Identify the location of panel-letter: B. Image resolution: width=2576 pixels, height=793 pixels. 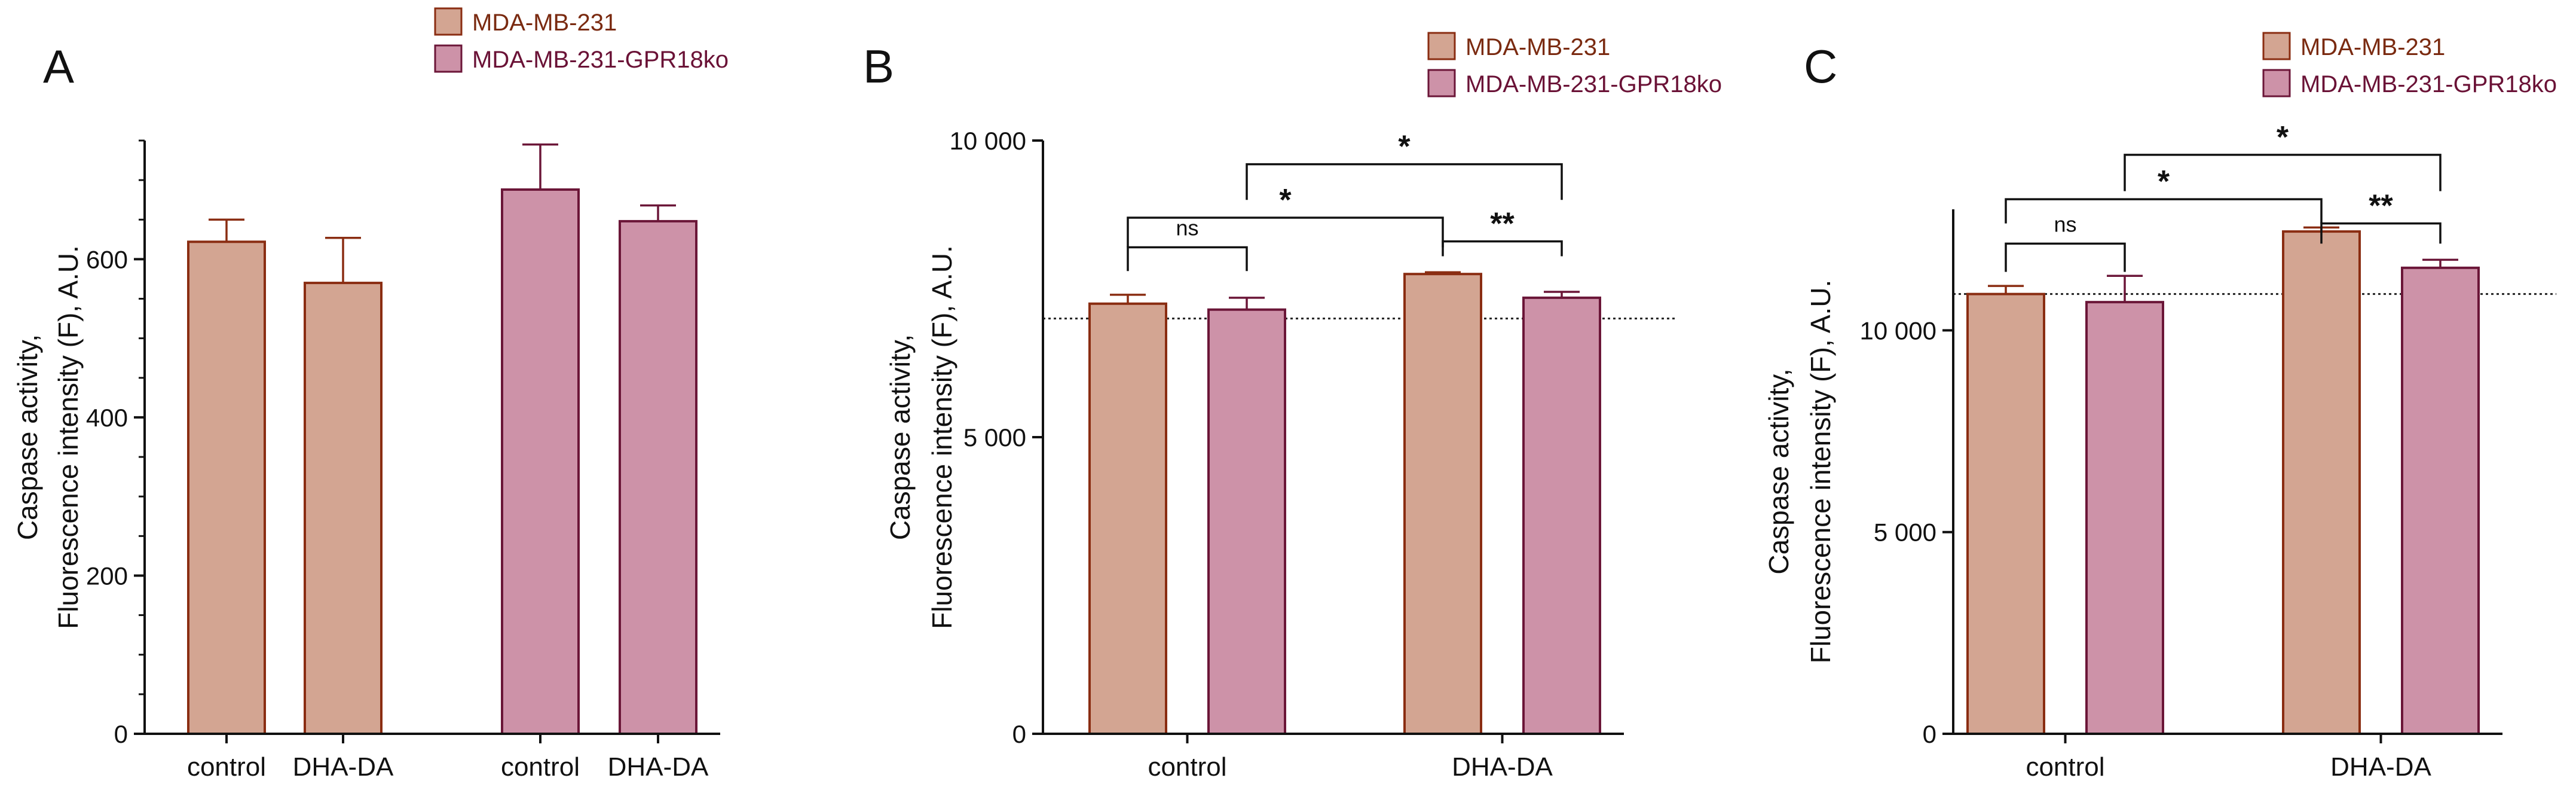
(878, 66).